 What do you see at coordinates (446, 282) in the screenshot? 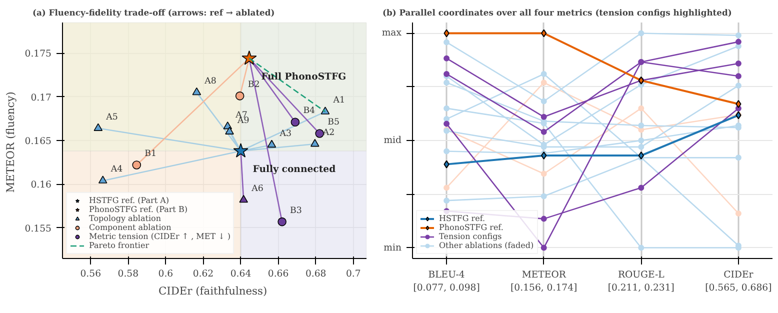
I see `x-tick-label: BLEU-4 [0.077, 0.098]` at bounding box center [446, 282].